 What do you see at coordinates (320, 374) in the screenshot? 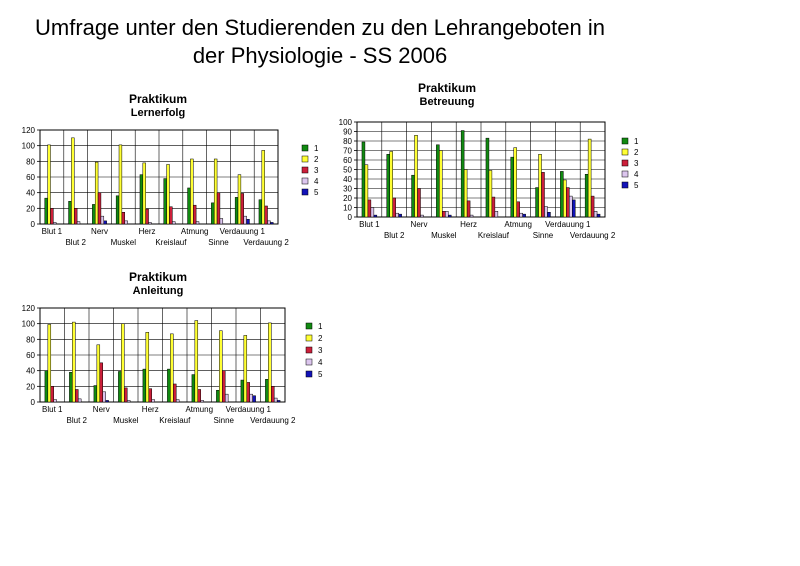
I see `legend-label-5: 5` at bounding box center [320, 374].